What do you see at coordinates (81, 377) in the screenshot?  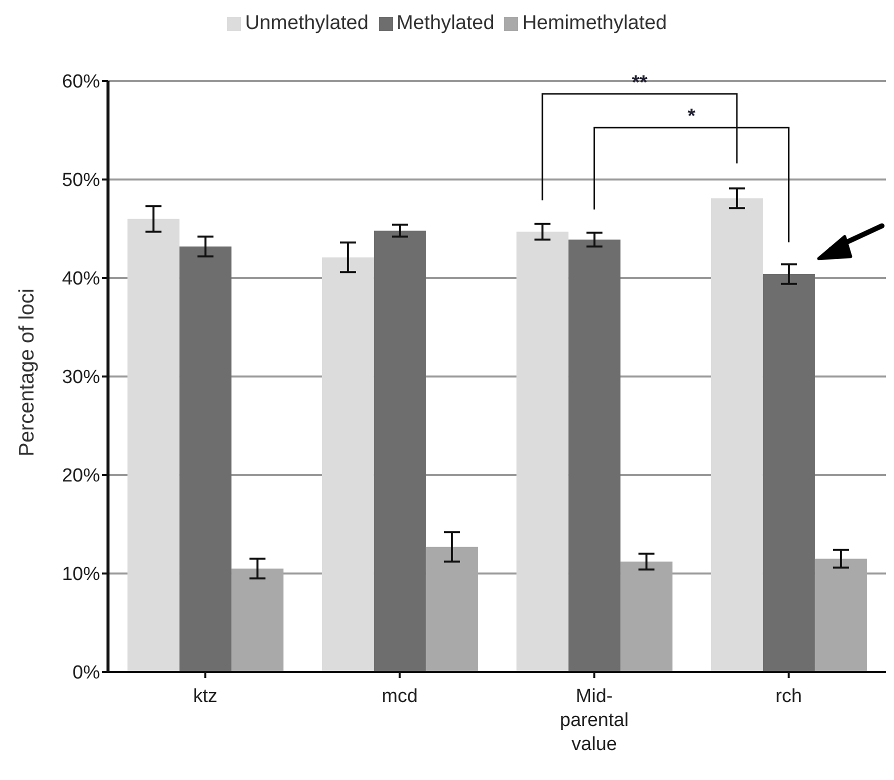 I see `y-tick-label: 30%` at bounding box center [81, 377].